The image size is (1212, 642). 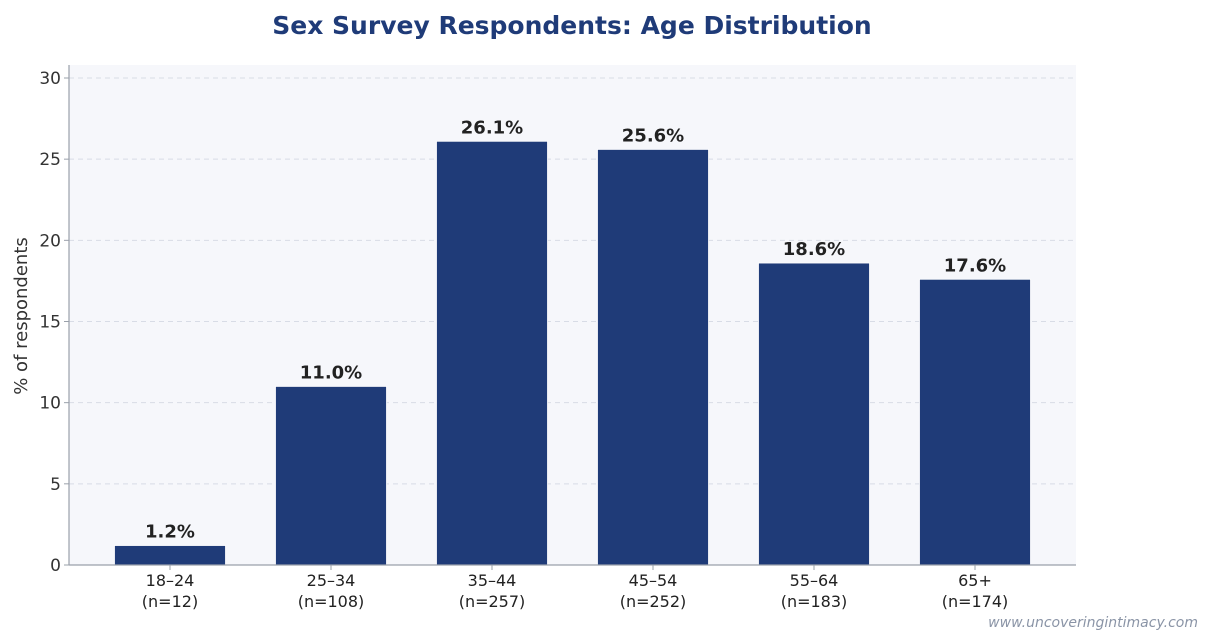 I want to click on x-tick-sample-size: (n=183), so click(x=814, y=601).